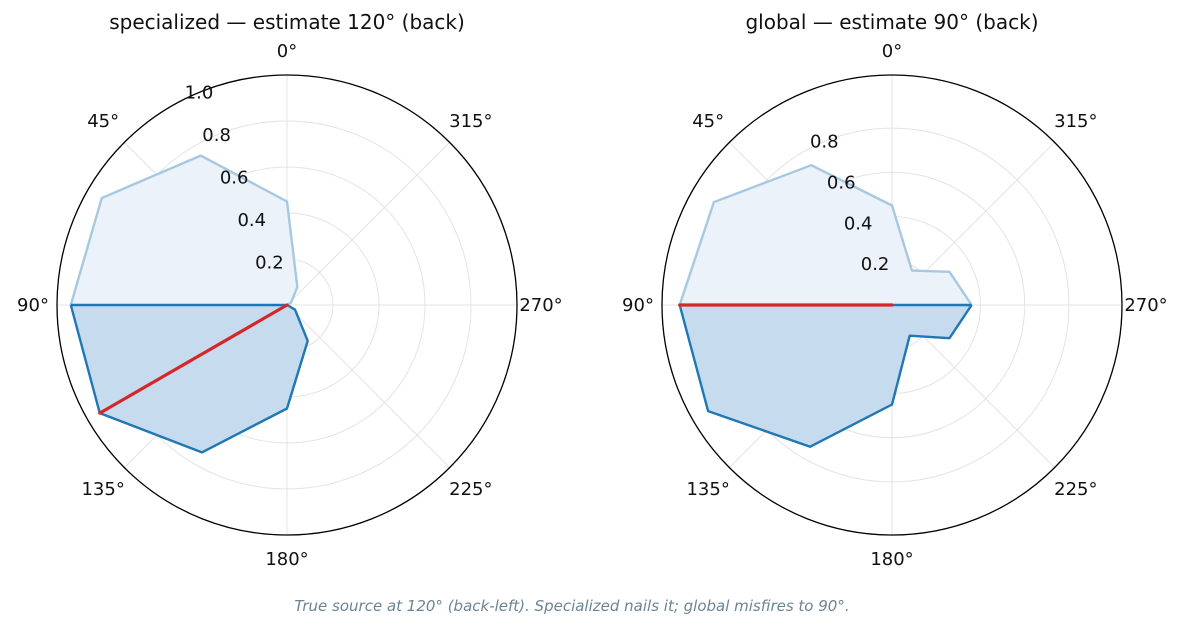 The image size is (1185, 629). What do you see at coordinates (891, 22) in the screenshot?
I see `chart-title: global — estimate 90° (back)` at bounding box center [891, 22].